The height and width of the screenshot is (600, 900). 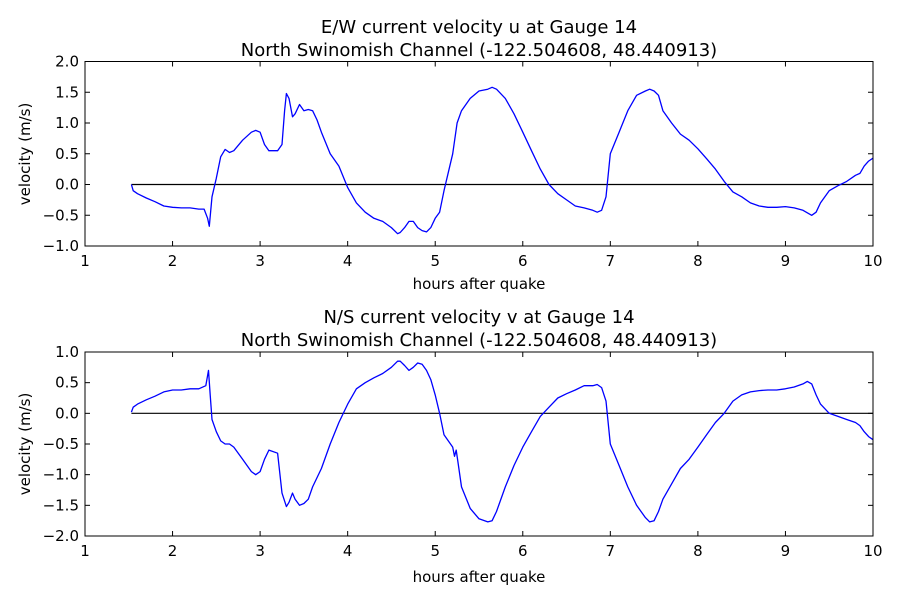 What do you see at coordinates (478, 317) in the screenshot?
I see `chart-title: N/S current velocity v at Gauge 14` at bounding box center [478, 317].